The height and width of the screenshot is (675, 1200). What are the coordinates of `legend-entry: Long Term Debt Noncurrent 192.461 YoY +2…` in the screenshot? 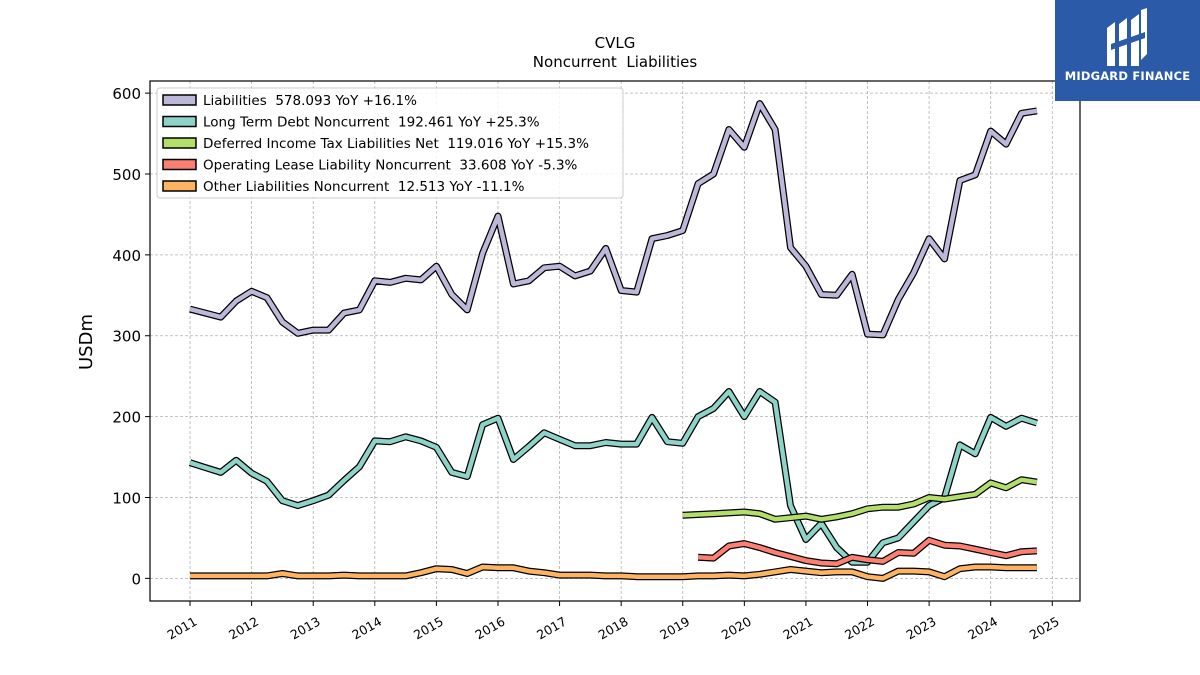 It's located at (371, 123).